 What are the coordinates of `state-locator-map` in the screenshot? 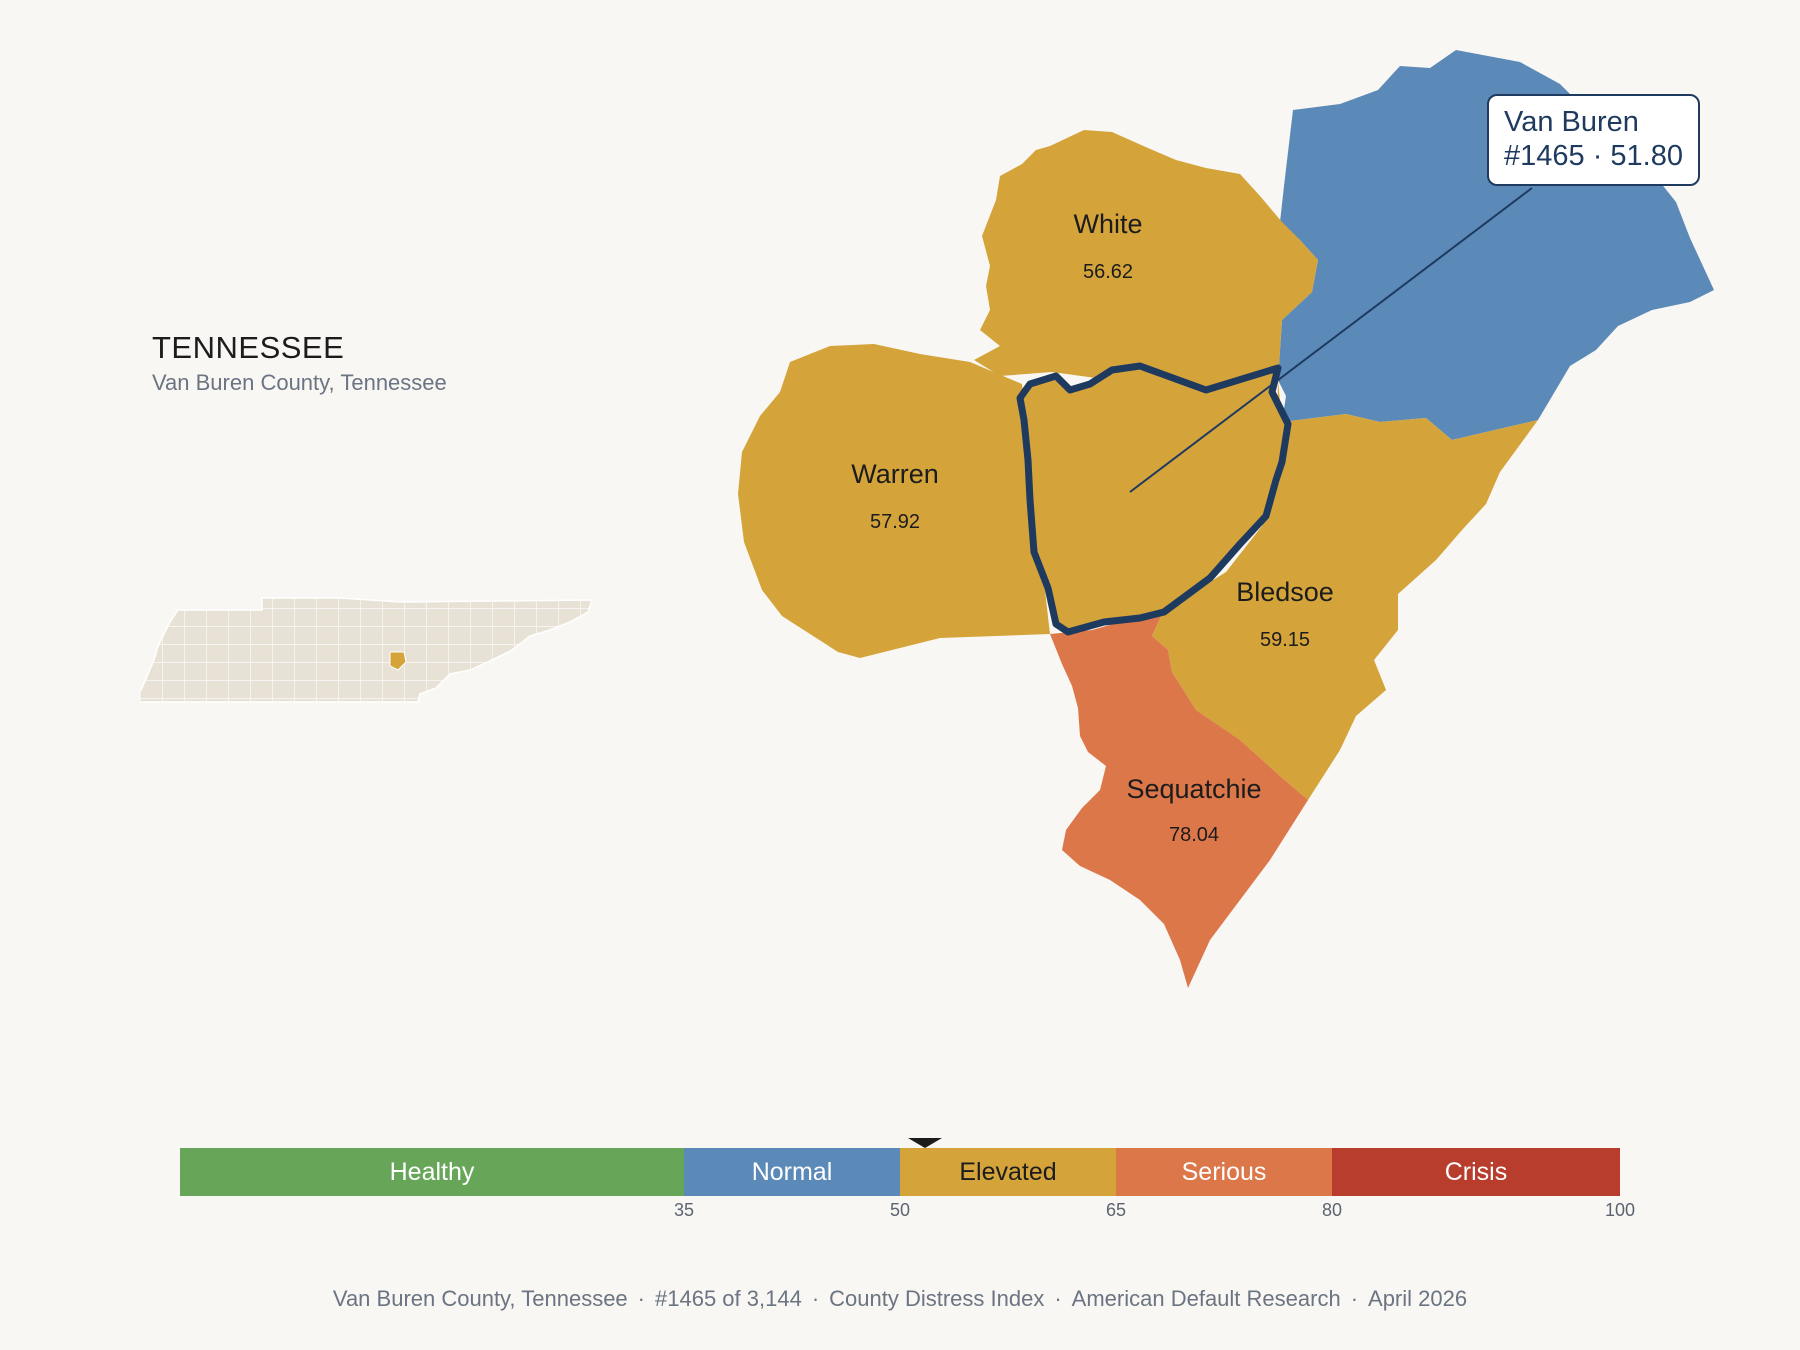 It's located at (367, 650).